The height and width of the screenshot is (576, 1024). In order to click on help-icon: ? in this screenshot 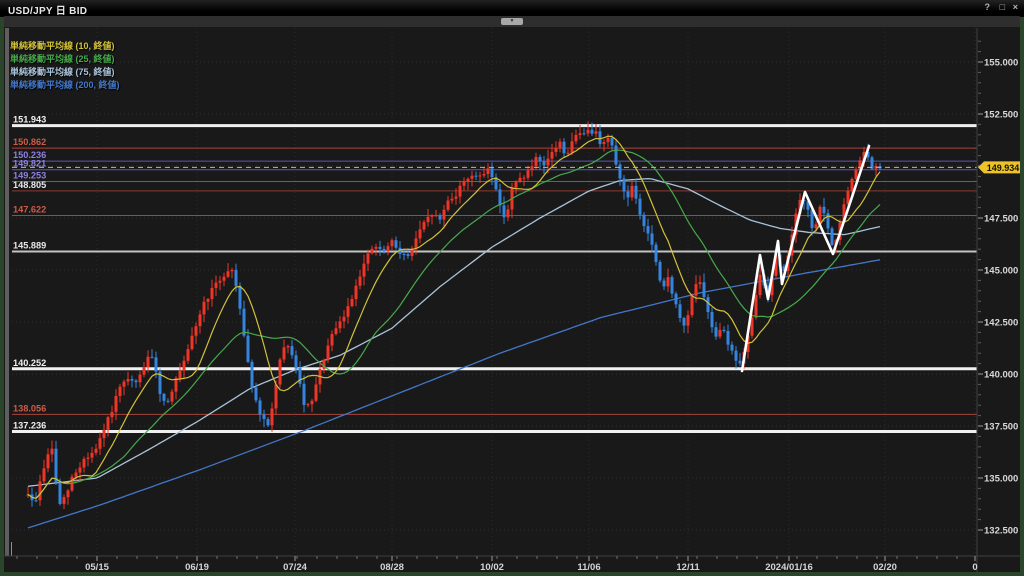, I will do `click(987, 7)`.